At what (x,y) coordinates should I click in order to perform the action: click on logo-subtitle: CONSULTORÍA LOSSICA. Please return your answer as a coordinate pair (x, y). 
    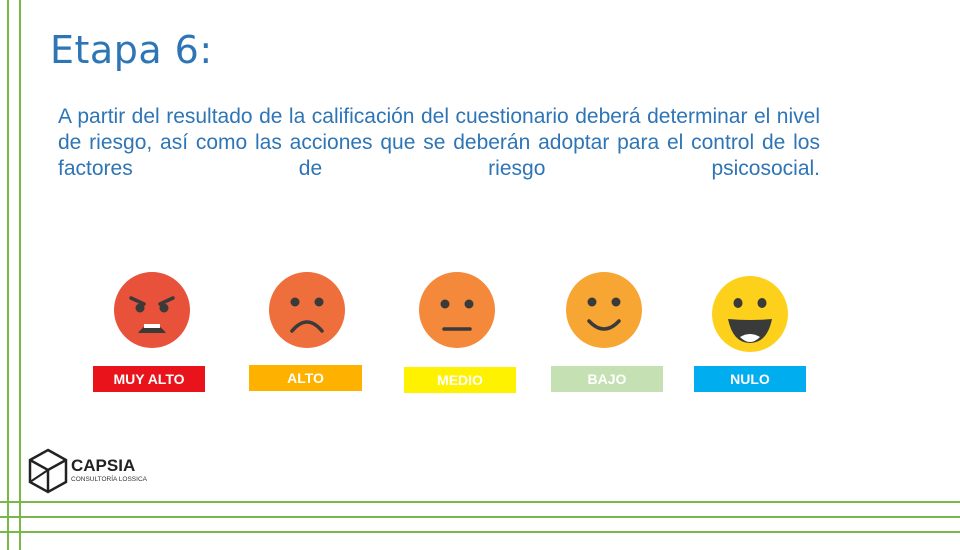
    Looking at the image, I should click on (109, 479).